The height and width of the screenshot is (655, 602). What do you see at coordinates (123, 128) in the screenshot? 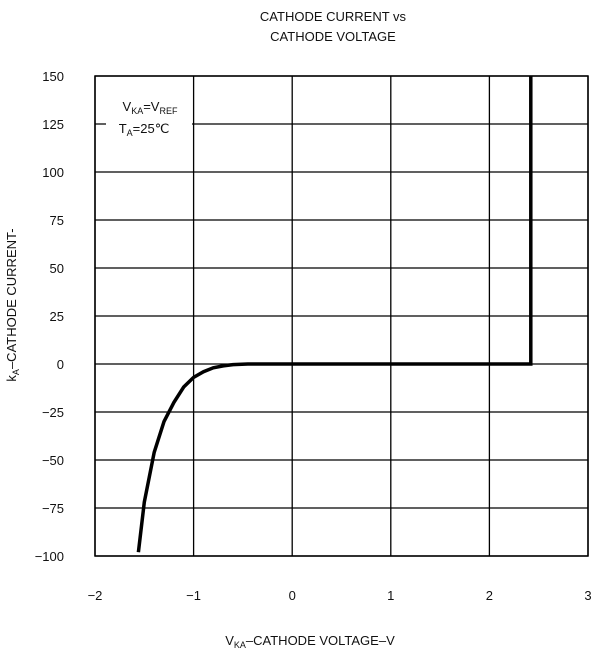
I see `annotation-line2-main: T` at bounding box center [123, 128].